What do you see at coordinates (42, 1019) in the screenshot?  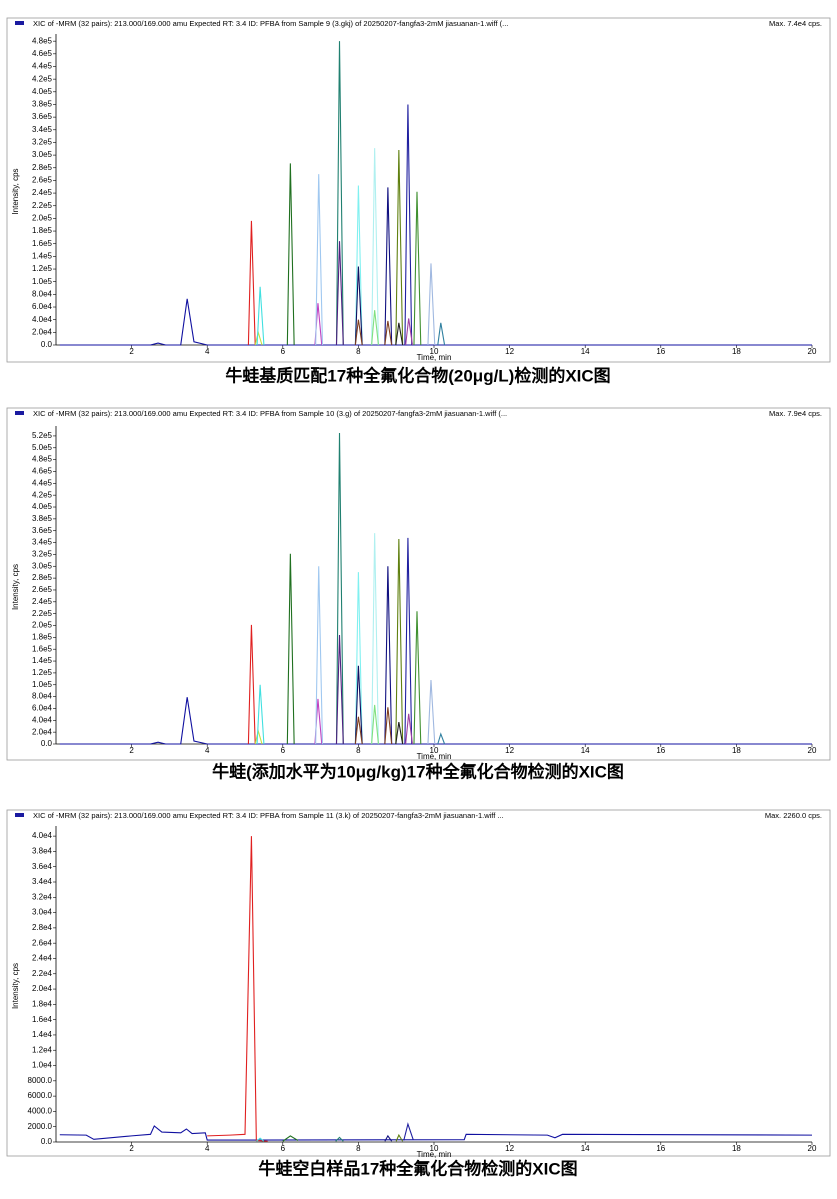 I see `y-tick-label: 1.6e4` at bounding box center [42, 1019].